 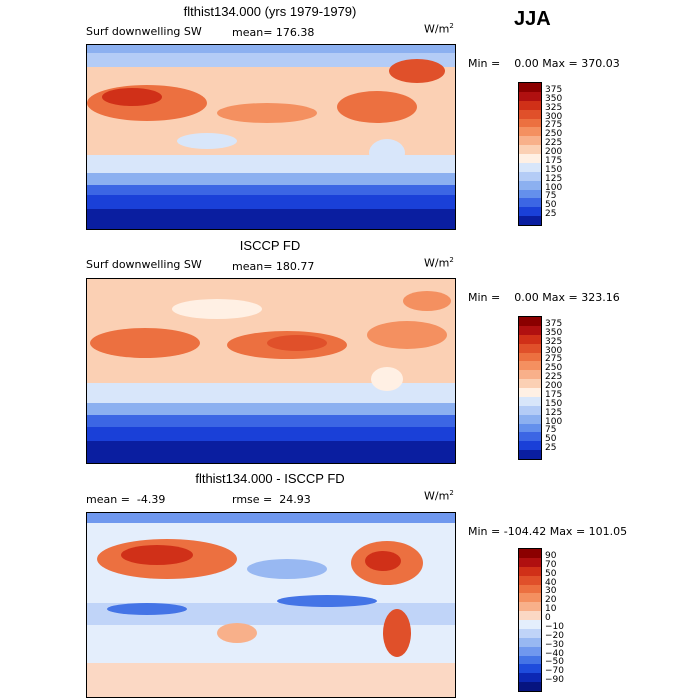 I want to click on colorbar-tick-label: 350, so click(x=554, y=332).